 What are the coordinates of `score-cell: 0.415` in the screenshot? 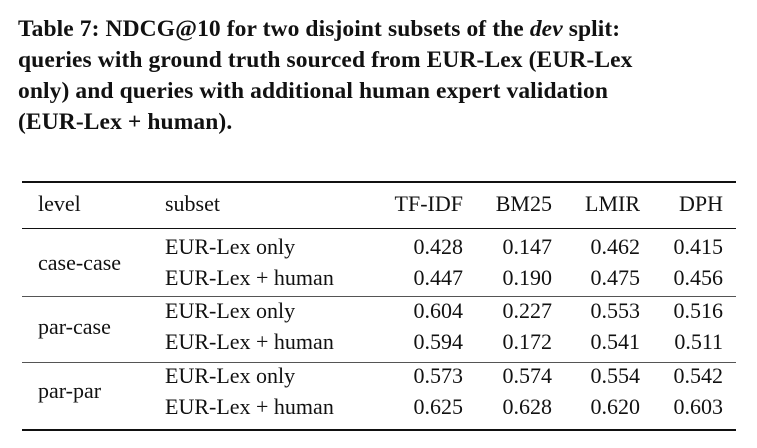 It's located at (698, 246).